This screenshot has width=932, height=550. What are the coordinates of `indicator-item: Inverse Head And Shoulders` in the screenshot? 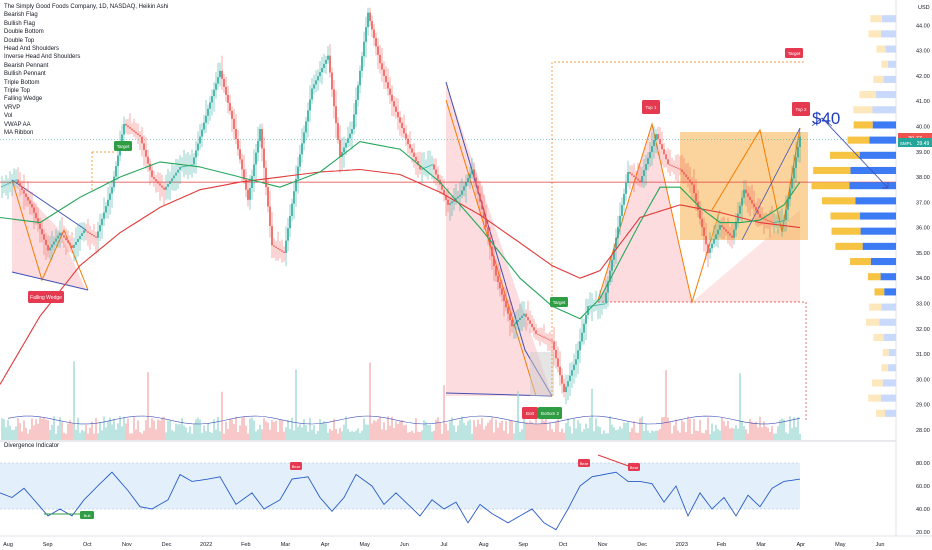 It's located at (42, 57).